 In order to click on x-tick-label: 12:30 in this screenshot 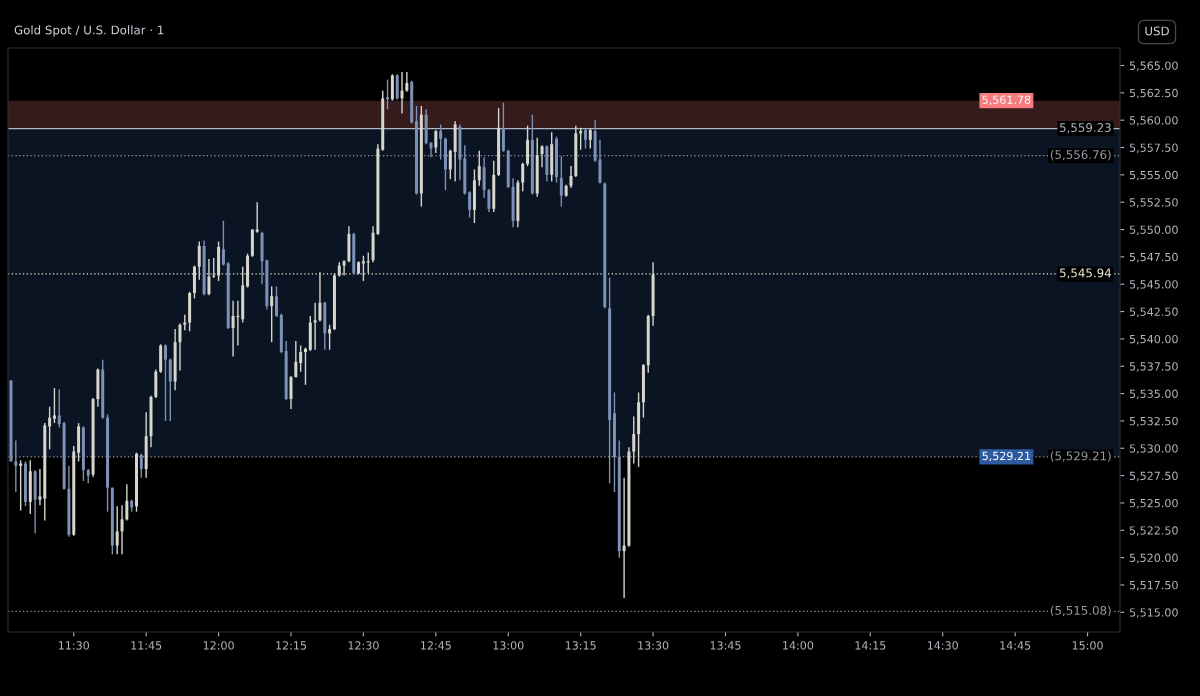, I will do `click(363, 645)`.